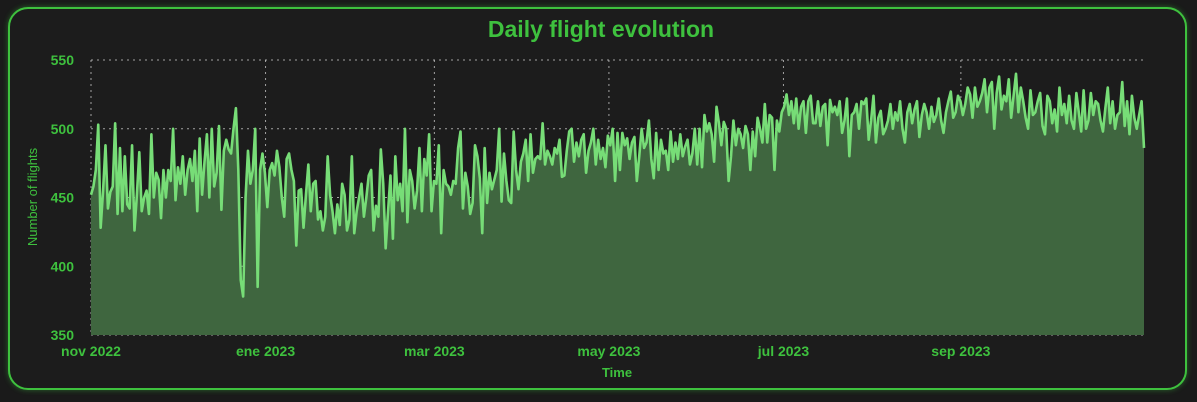 This screenshot has width=1197, height=402. What do you see at coordinates (63, 129) in the screenshot?
I see `y-tick-label: 500` at bounding box center [63, 129].